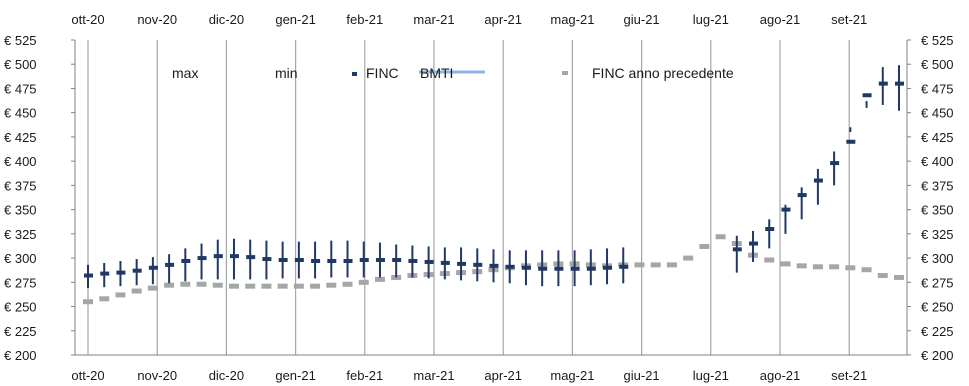 The width and height of the screenshot is (969, 386). I want to click on x-tick-label-bottom: ott-20, so click(87, 375).